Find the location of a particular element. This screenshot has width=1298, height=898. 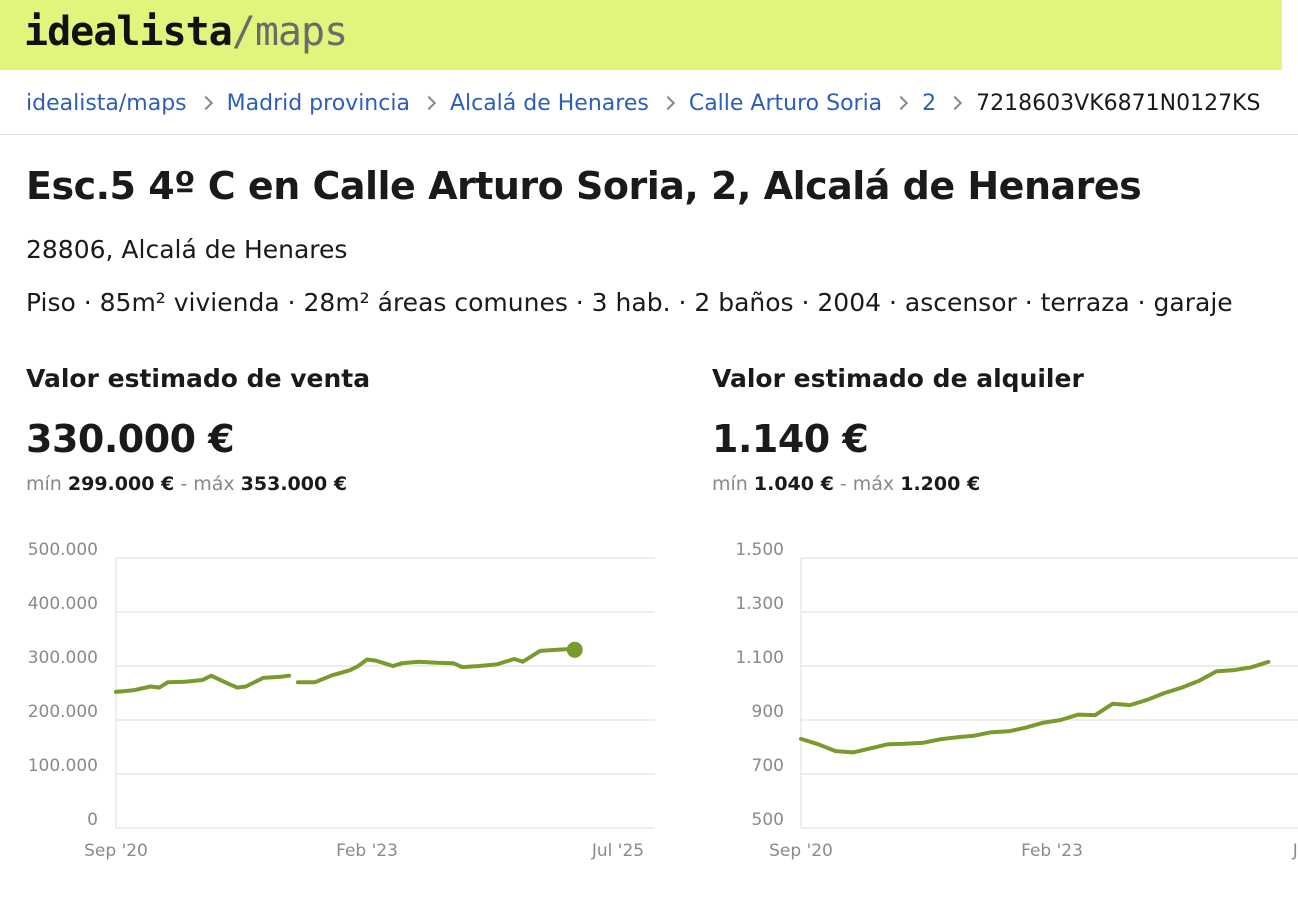

y-tick-label: 900 is located at coordinates (768, 712).